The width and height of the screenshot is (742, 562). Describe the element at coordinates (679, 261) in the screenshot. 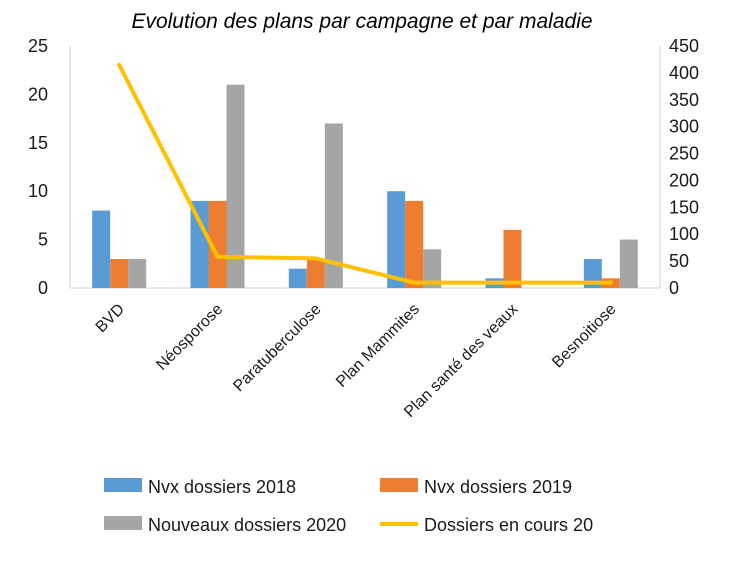

I see `y-right-tick-label: 50` at that location.